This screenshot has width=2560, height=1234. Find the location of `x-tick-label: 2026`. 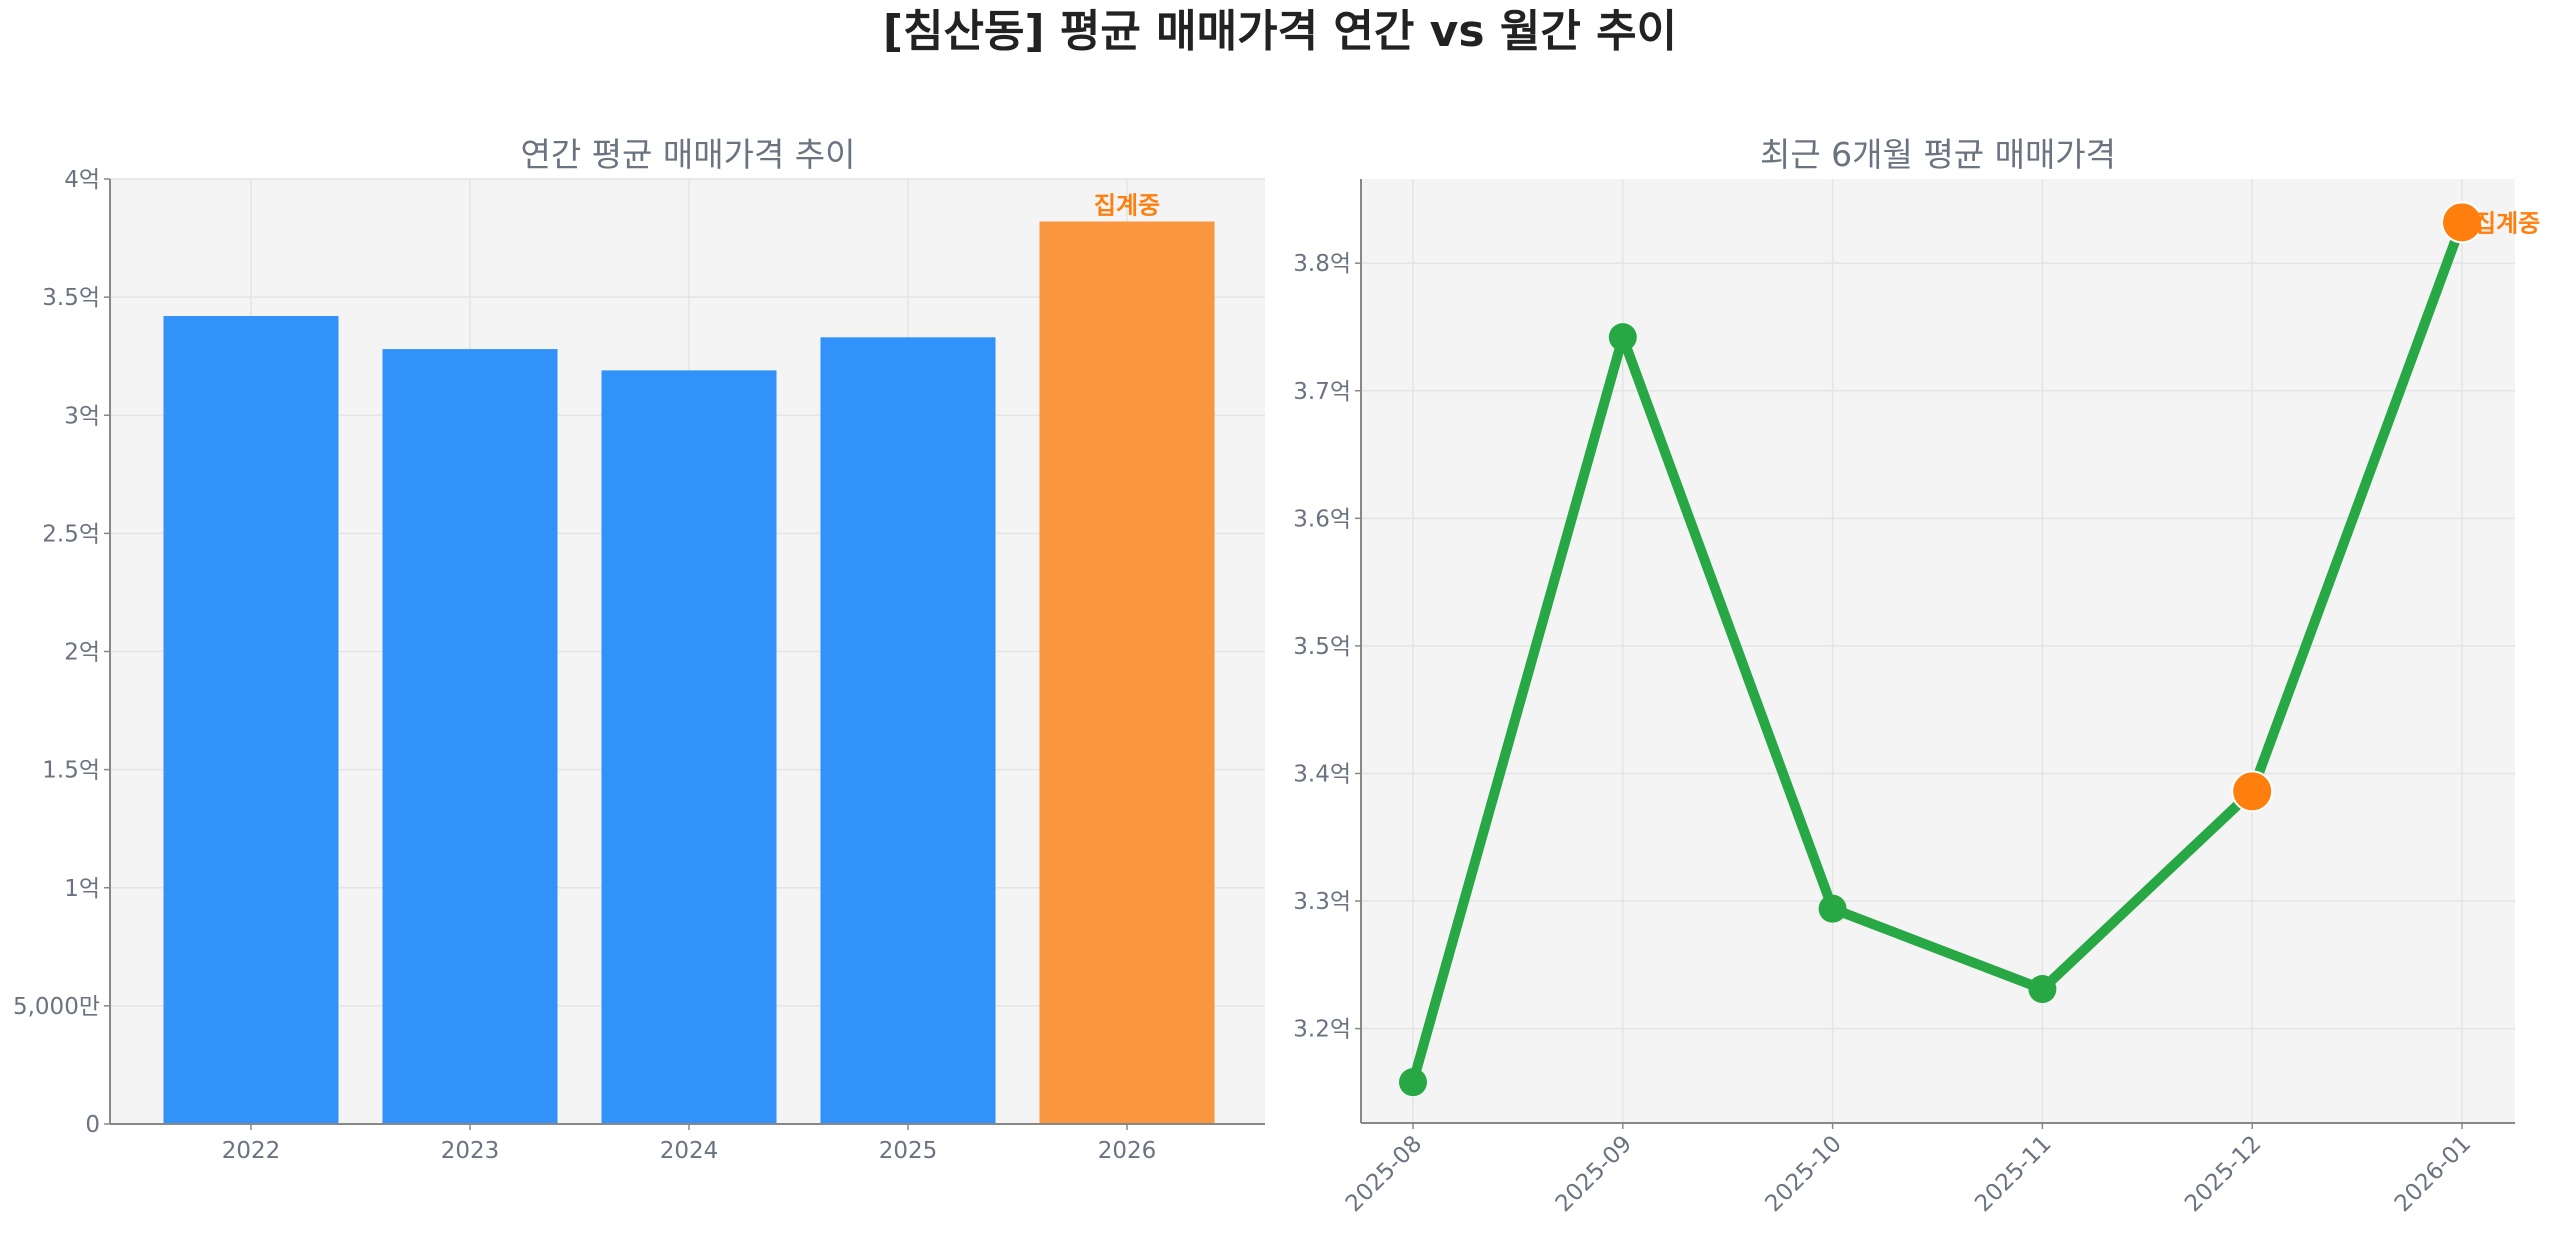

x-tick-label: 2026 is located at coordinates (1127, 1151).